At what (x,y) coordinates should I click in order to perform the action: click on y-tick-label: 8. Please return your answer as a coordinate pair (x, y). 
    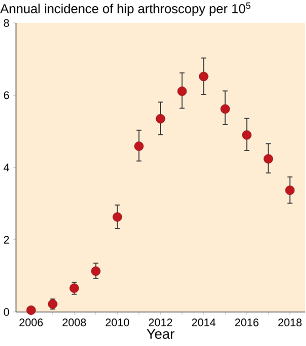
    Looking at the image, I should click on (6, 23).